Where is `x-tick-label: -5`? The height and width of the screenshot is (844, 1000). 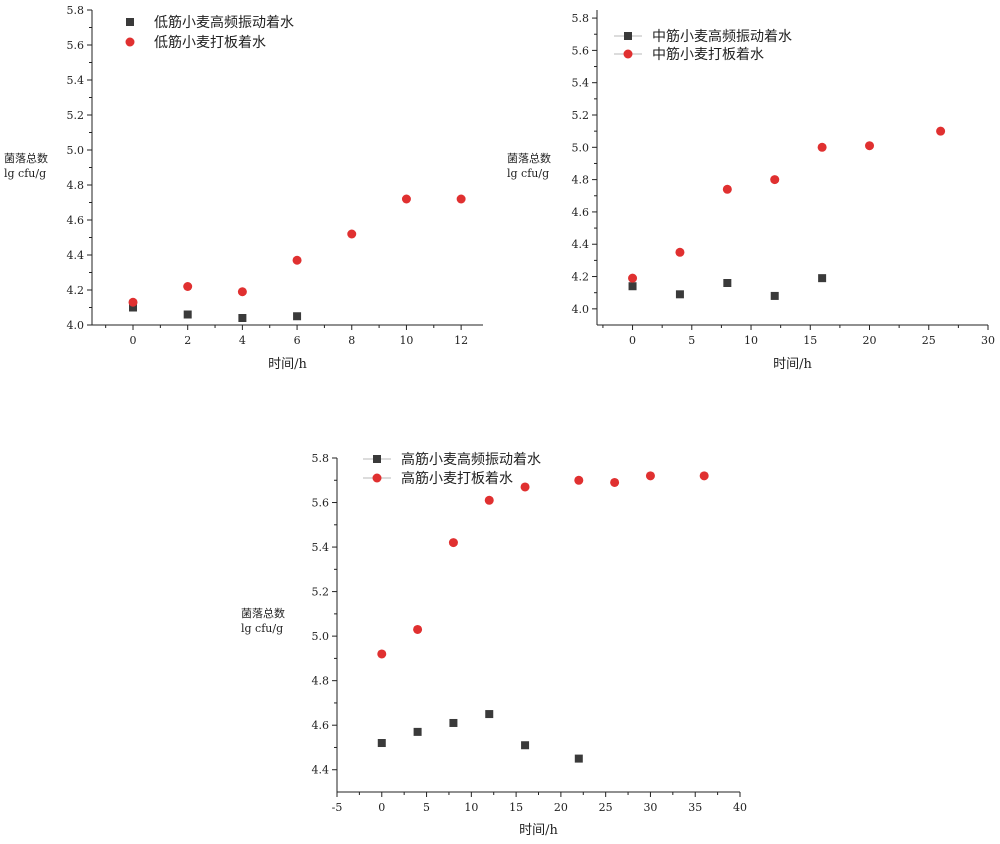
x-tick-label: -5 is located at coordinates (337, 807).